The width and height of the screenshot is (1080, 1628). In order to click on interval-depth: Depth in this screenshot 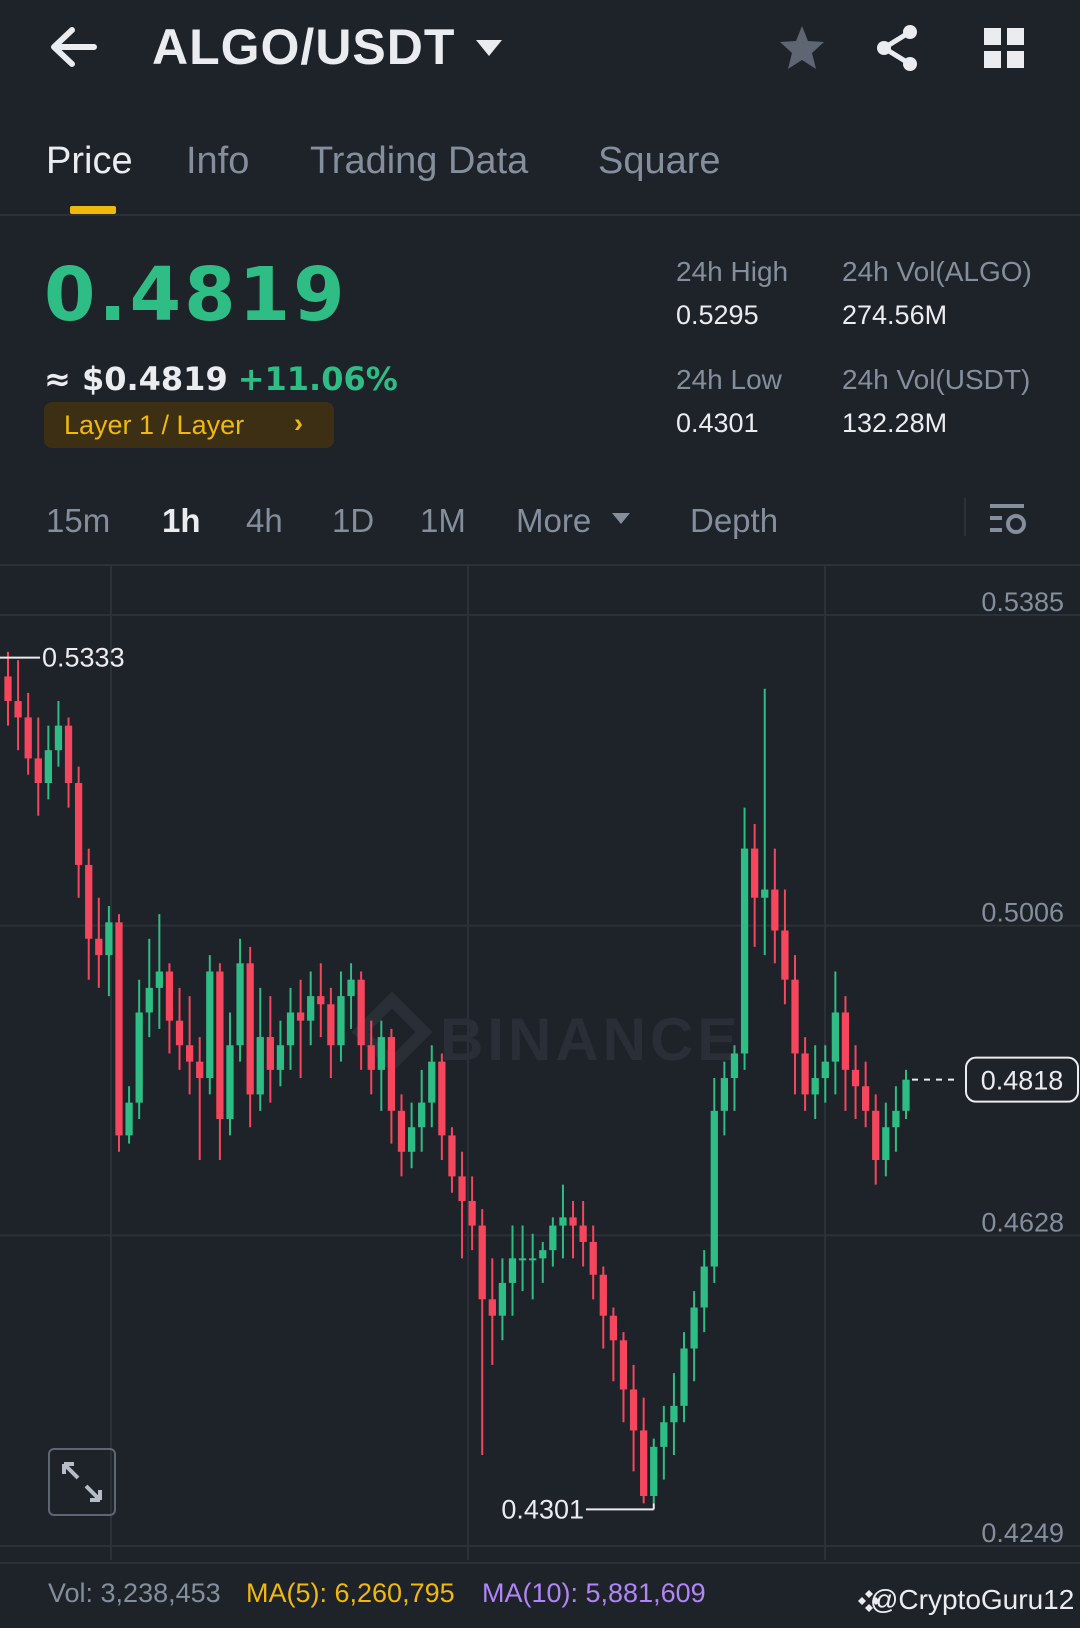, I will do `click(734, 520)`.